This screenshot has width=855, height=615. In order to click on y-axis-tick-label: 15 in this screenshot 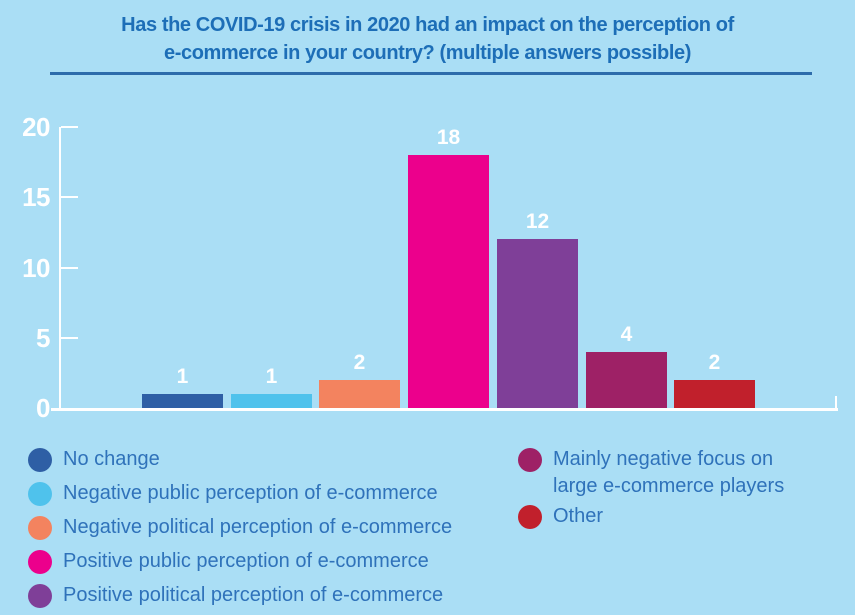, I will do `click(36, 197)`.